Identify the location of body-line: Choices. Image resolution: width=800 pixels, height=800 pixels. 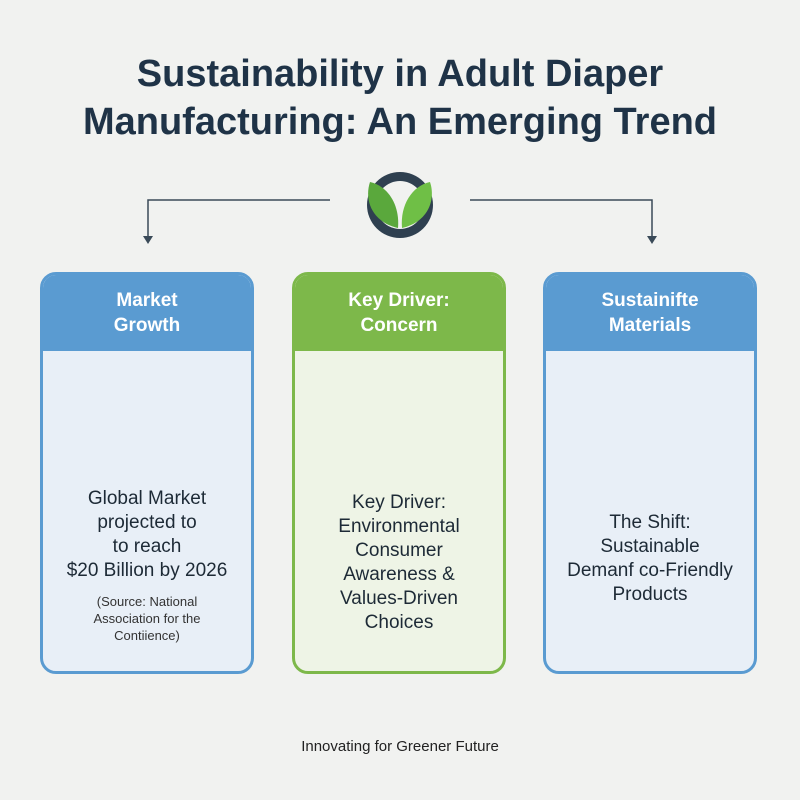
(399, 622).